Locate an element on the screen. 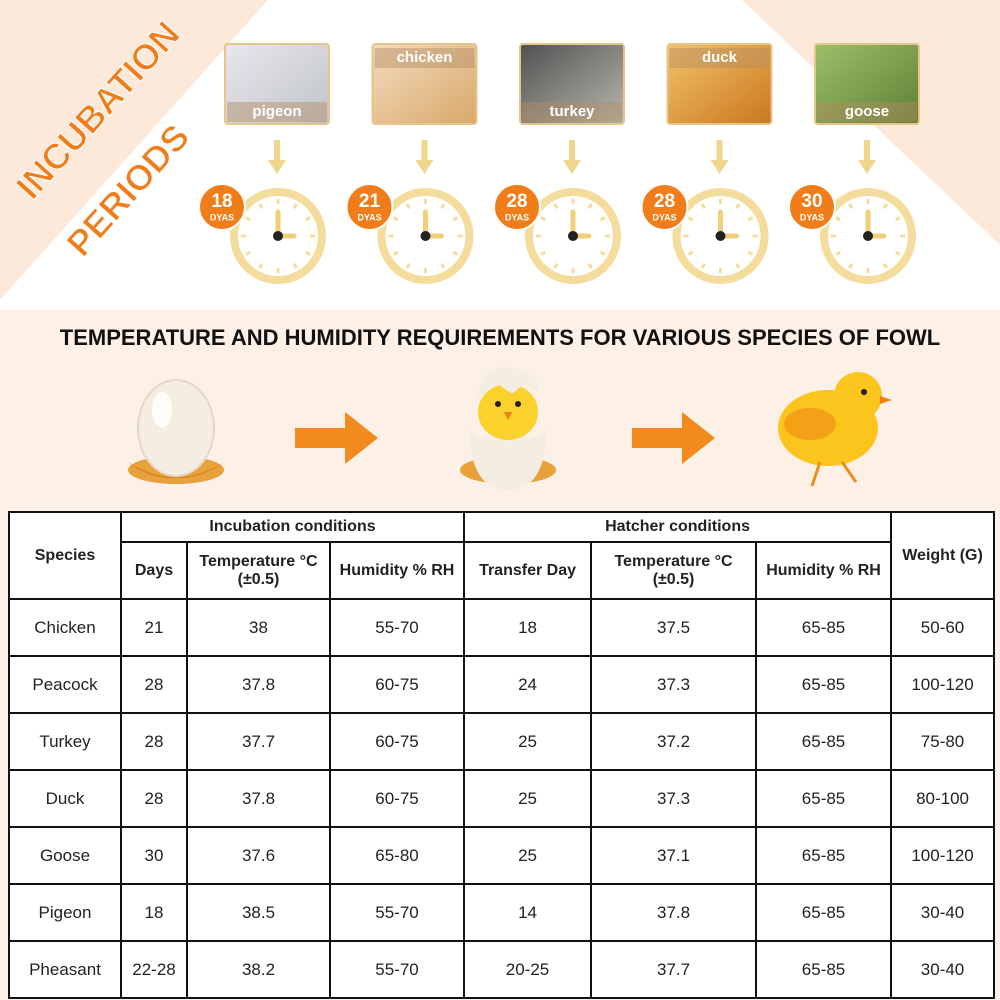 Image resolution: width=1000 pixels, height=1000 pixels. cell: 21 is located at coordinates (154, 627).